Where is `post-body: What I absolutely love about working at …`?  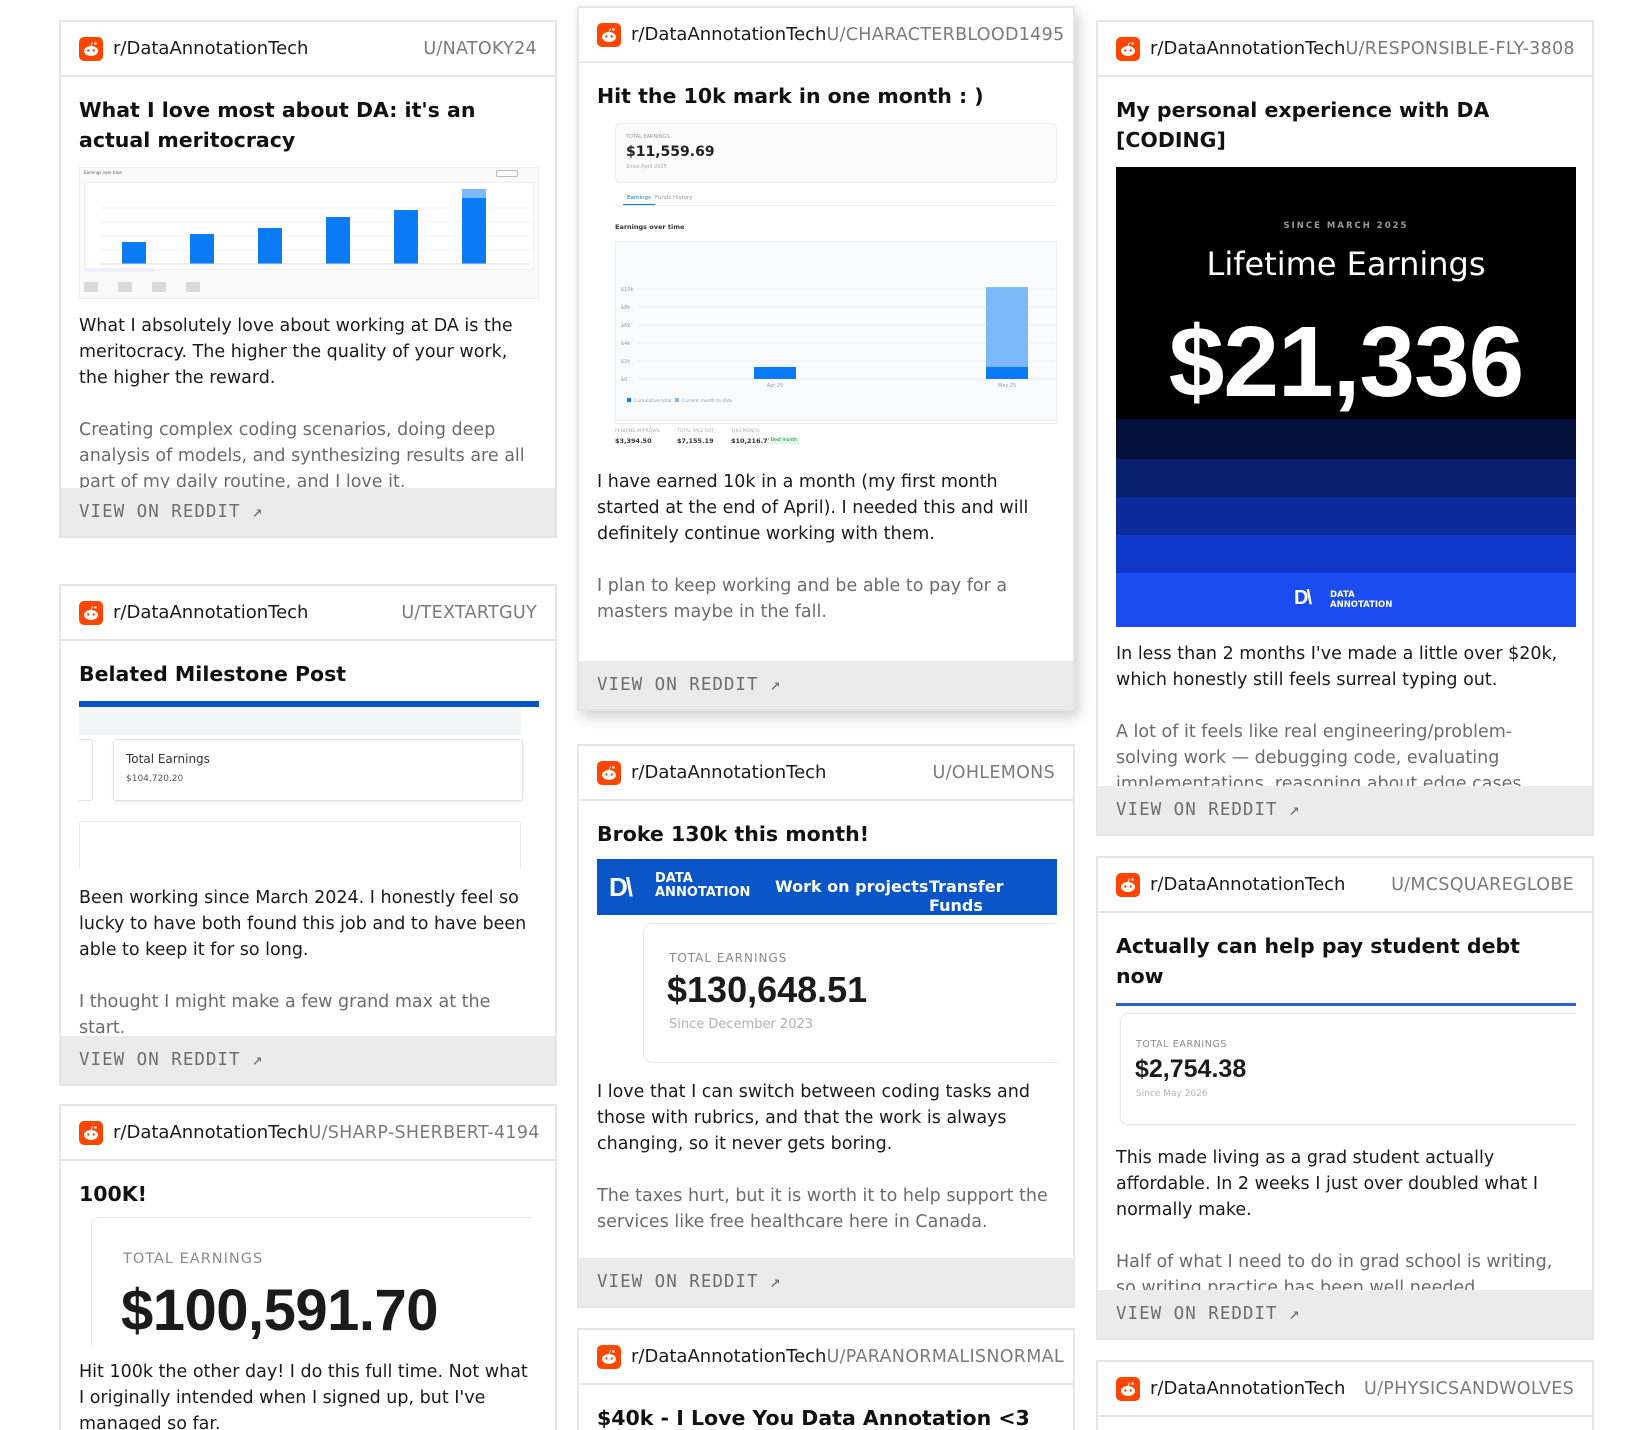 post-body: What I absolutely love about working at … is located at coordinates (296, 352).